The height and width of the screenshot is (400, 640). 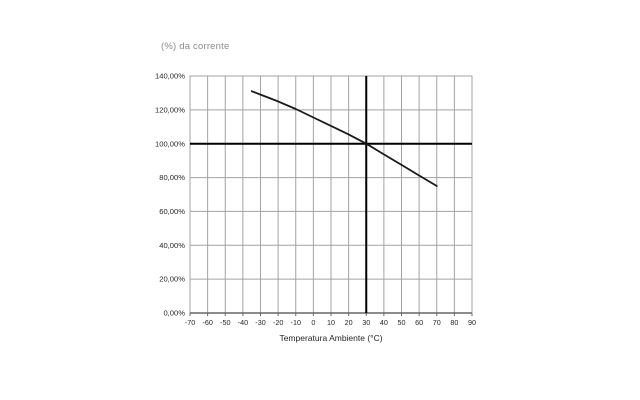 I want to click on x-tick-label: 60, so click(x=419, y=322).